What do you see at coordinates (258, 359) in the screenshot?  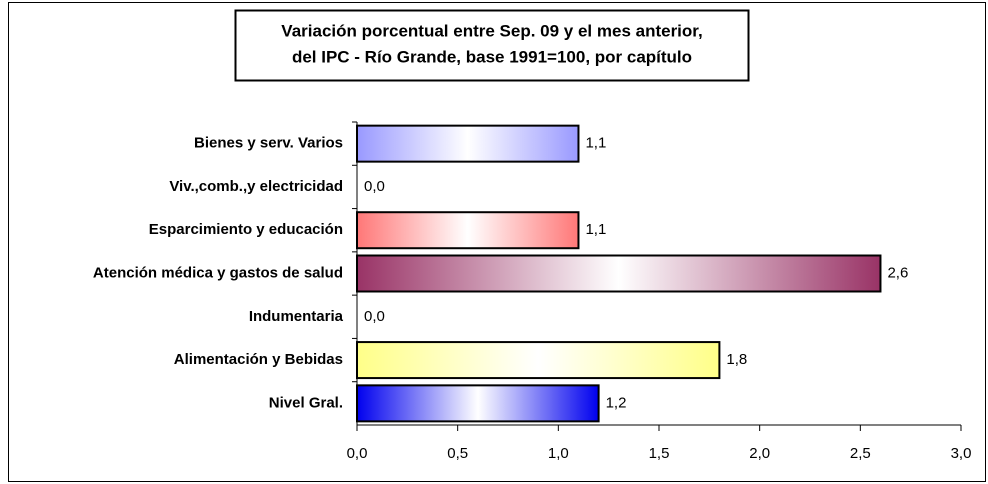 I see `y-tick-label: Alimentación y Bebidas` at bounding box center [258, 359].